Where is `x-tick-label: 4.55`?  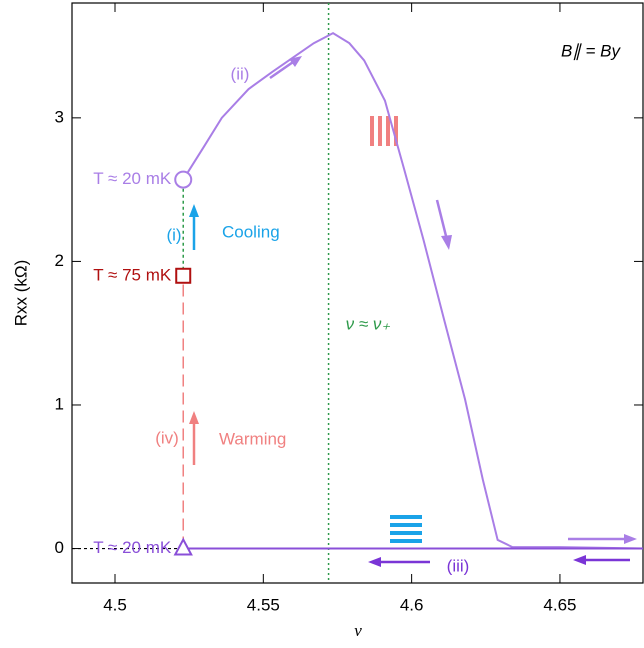 x-tick-label: 4.55 is located at coordinates (263, 604).